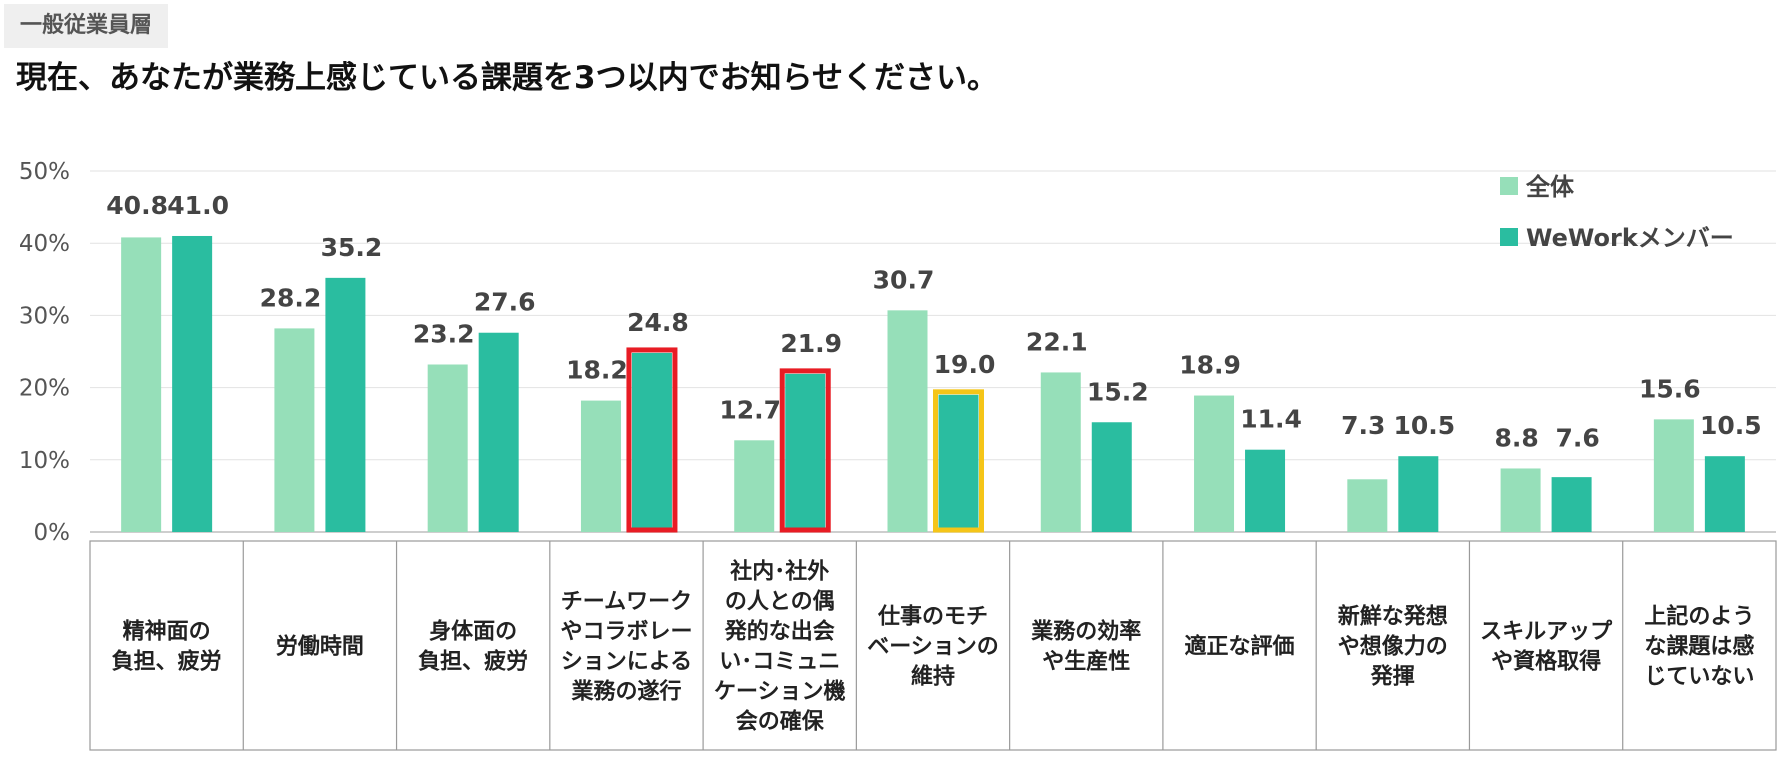 This screenshot has width=1786, height=760. I want to click on y-tick-label: 30%, so click(44, 316).